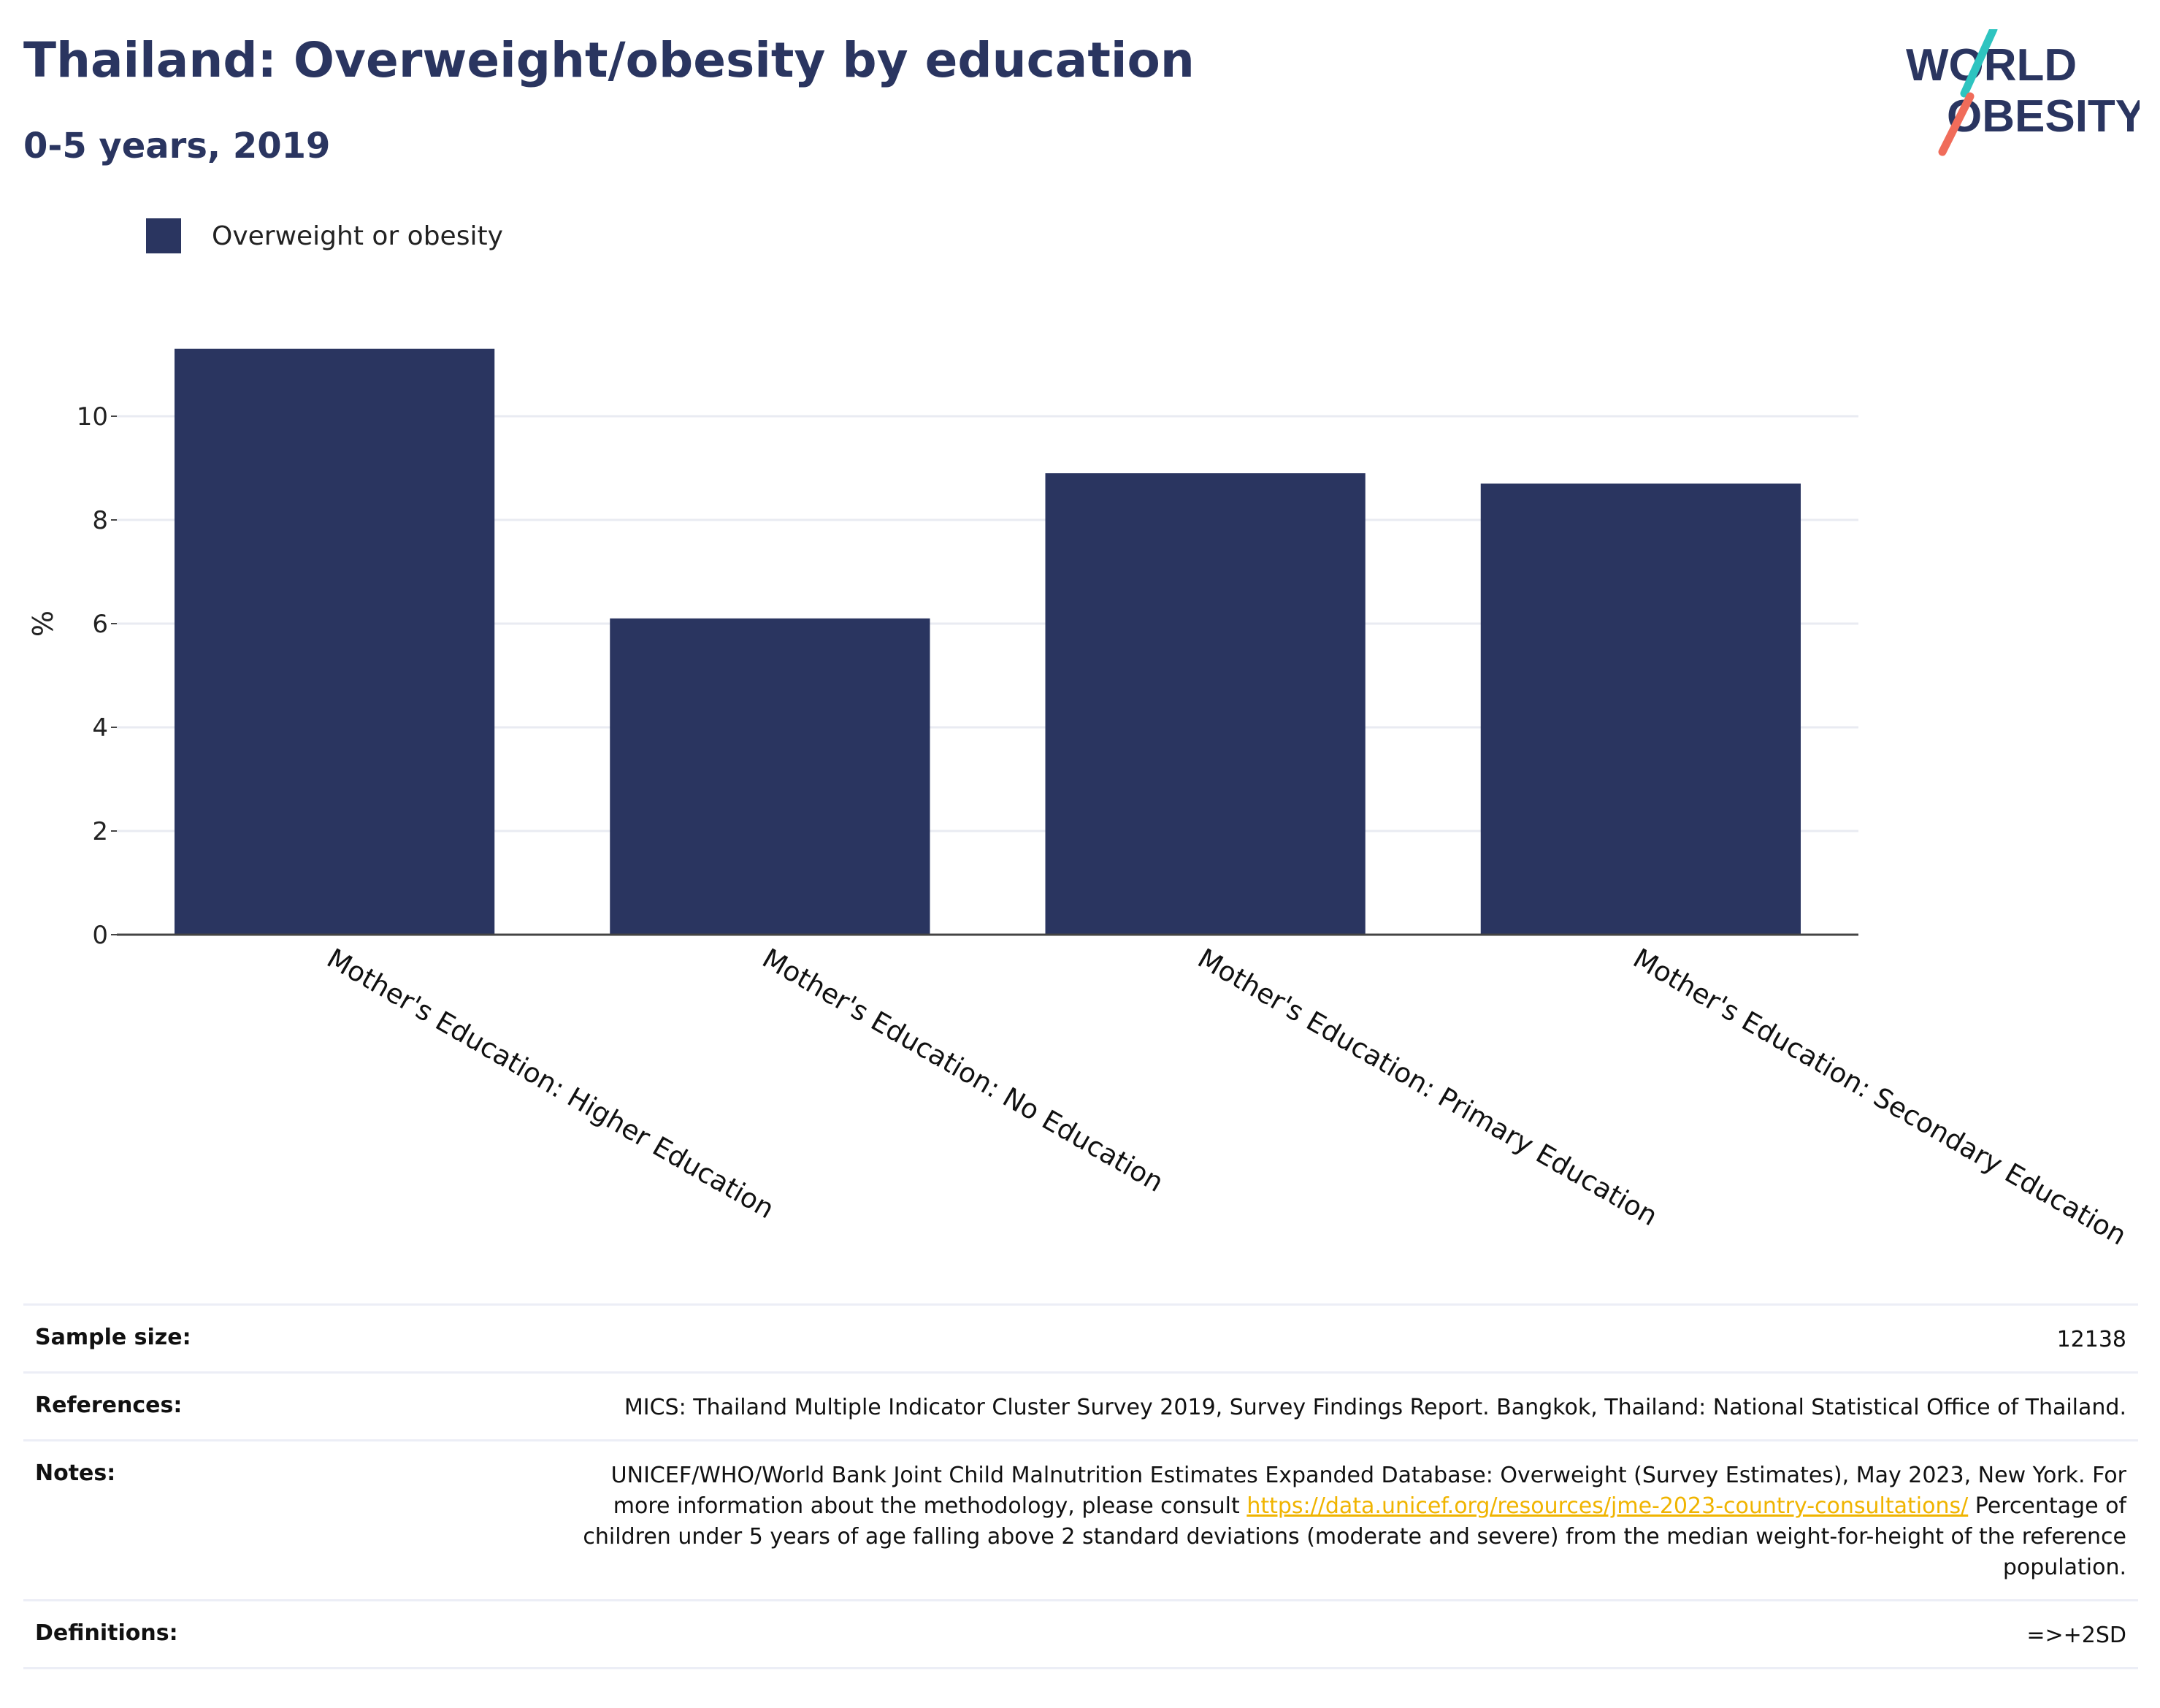 This screenshot has width=2160, height=1708. What do you see at coordinates (1880, 1097) in the screenshot?
I see `x-tick-label: Mother's Education: Secondary Education` at bounding box center [1880, 1097].